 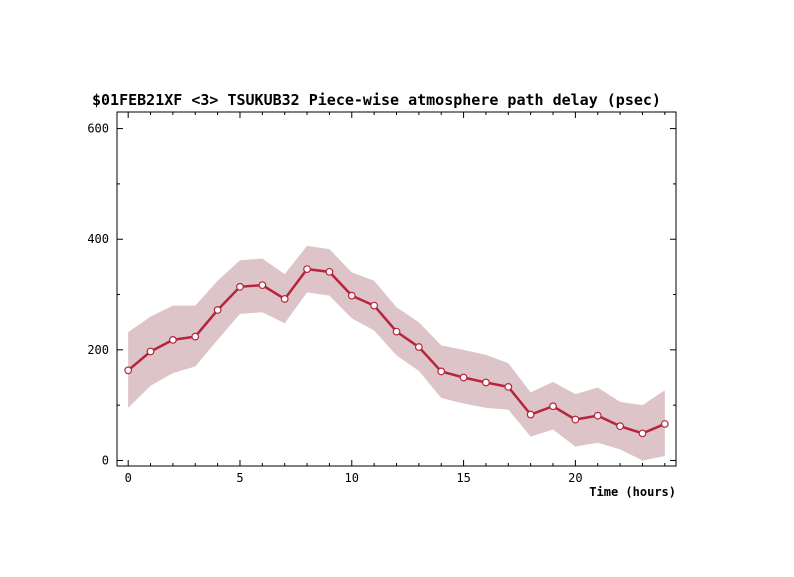 What do you see at coordinates (128, 478) in the screenshot?
I see `x-tick-label: 0` at bounding box center [128, 478].